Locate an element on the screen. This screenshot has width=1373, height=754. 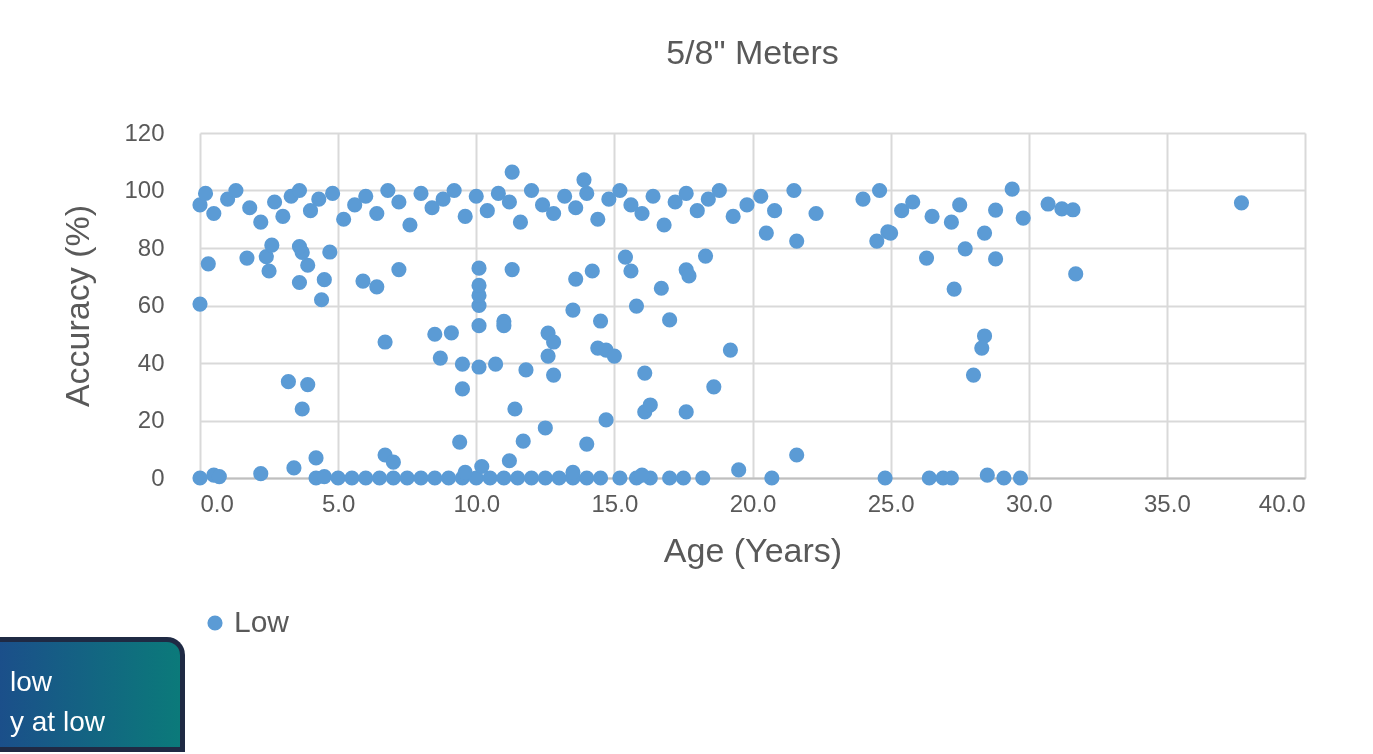
x-tick-label: 20.0 is located at coordinates (753, 503).